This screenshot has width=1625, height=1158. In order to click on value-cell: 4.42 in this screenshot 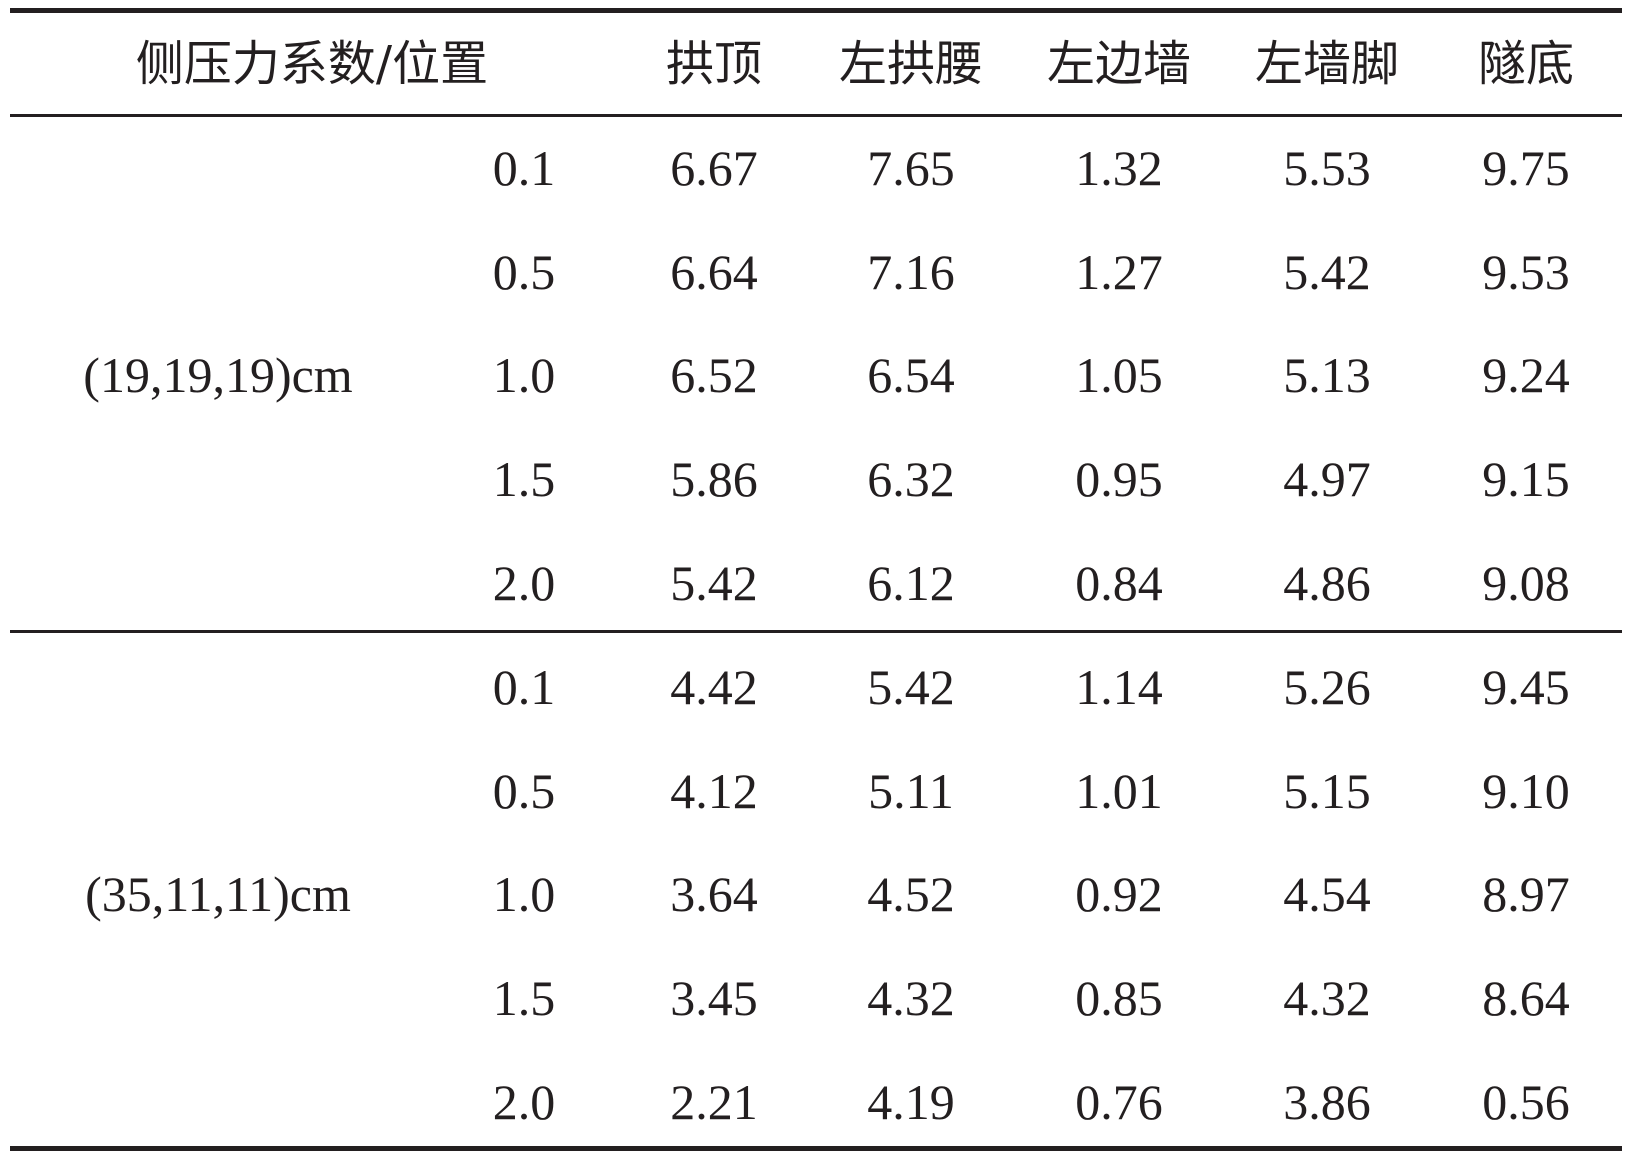, I will do `click(714, 687)`.